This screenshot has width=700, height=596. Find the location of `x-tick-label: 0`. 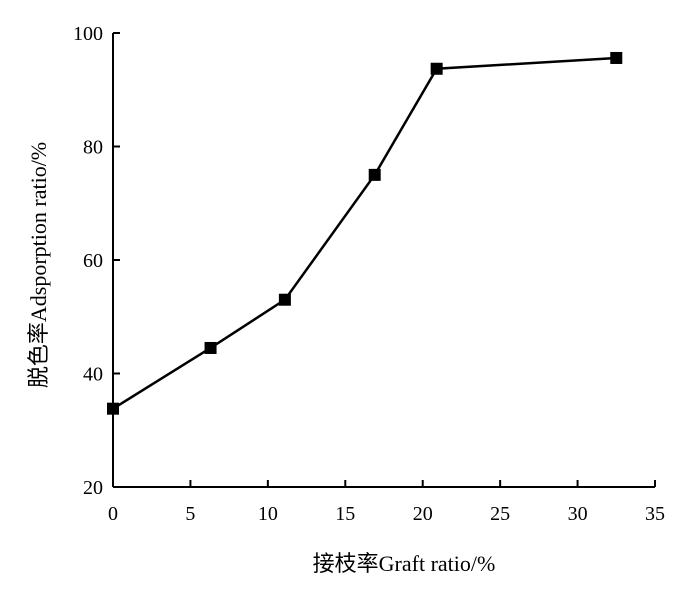

x-tick-label: 0 is located at coordinates (113, 514).